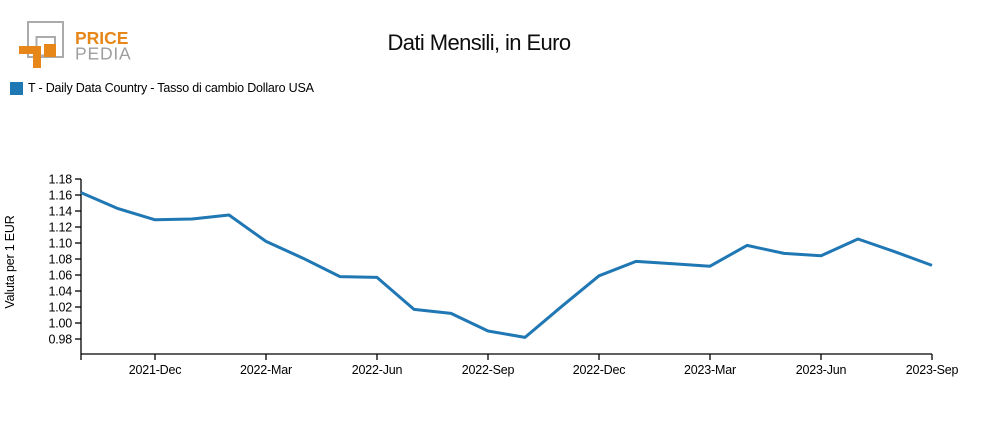 Image resolution: width=985 pixels, height=430 pixels. Describe the element at coordinates (60, 259) in the screenshot. I see `y-tick-label: 1.08` at that location.